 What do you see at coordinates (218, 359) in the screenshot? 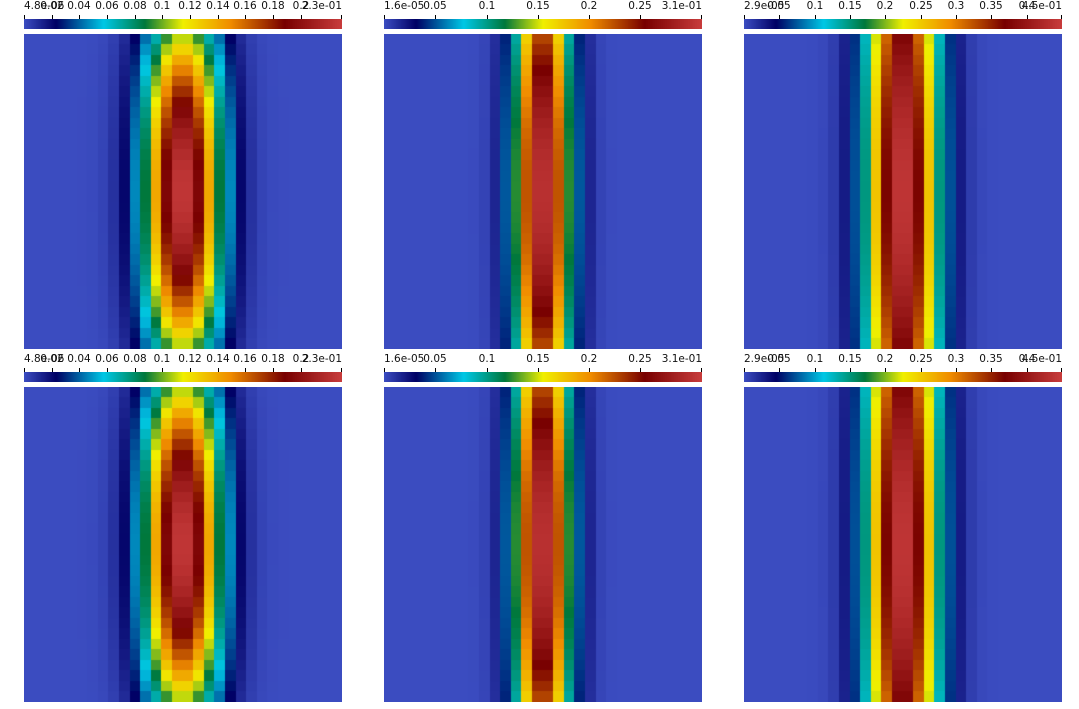
I see `colorbar-tick-label: 0.14` at bounding box center [218, 359].